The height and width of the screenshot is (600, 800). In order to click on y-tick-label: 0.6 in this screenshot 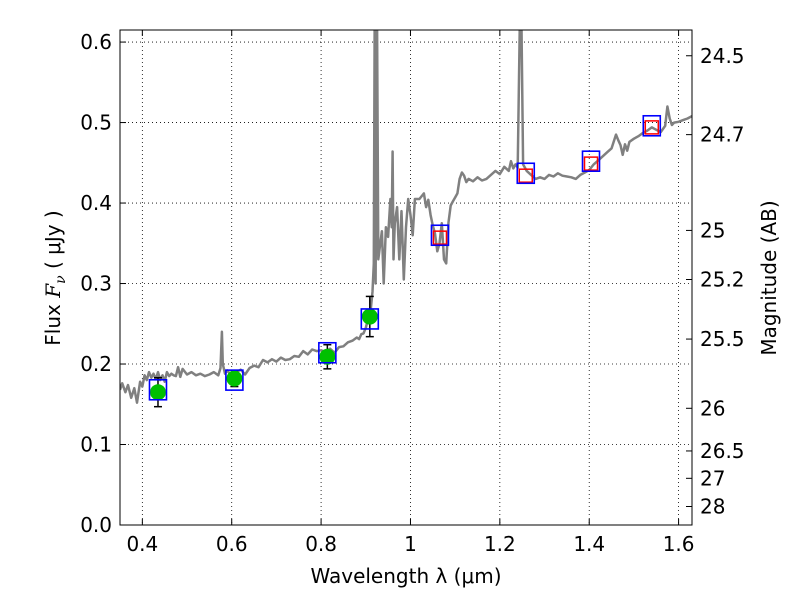, I will do `click(96, 42)`.